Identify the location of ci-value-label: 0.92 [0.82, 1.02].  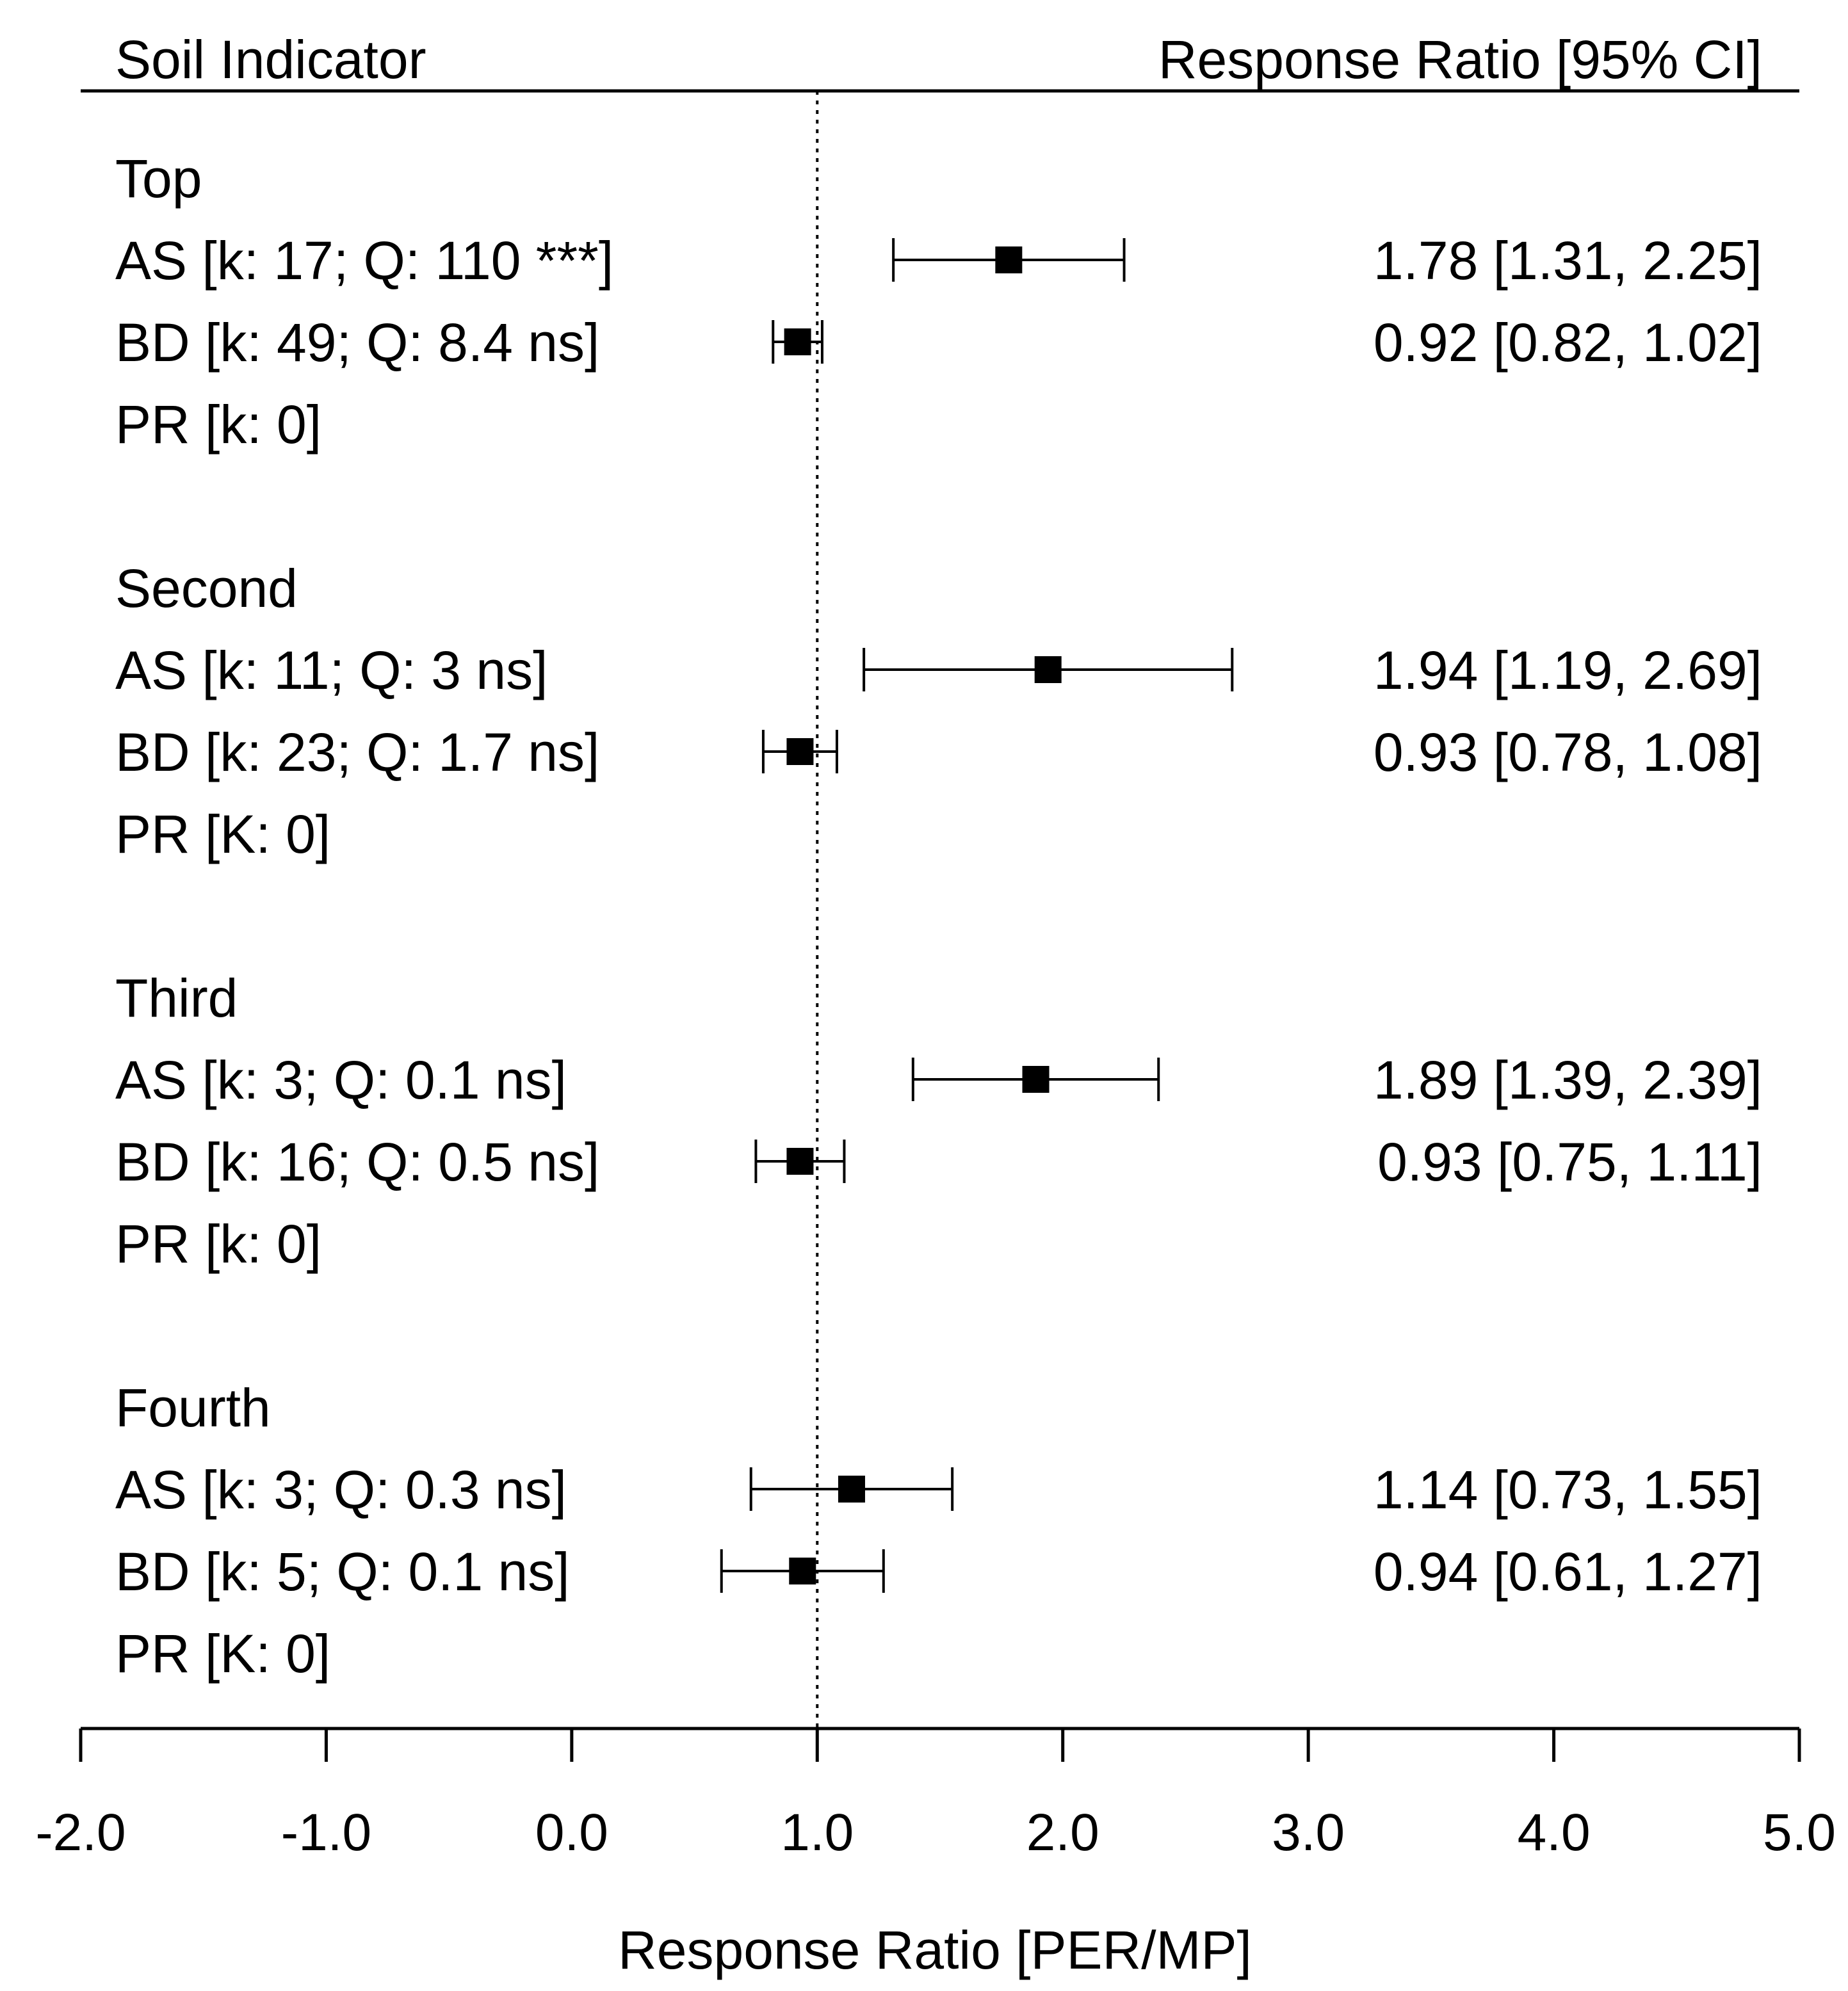
(1568, 343).